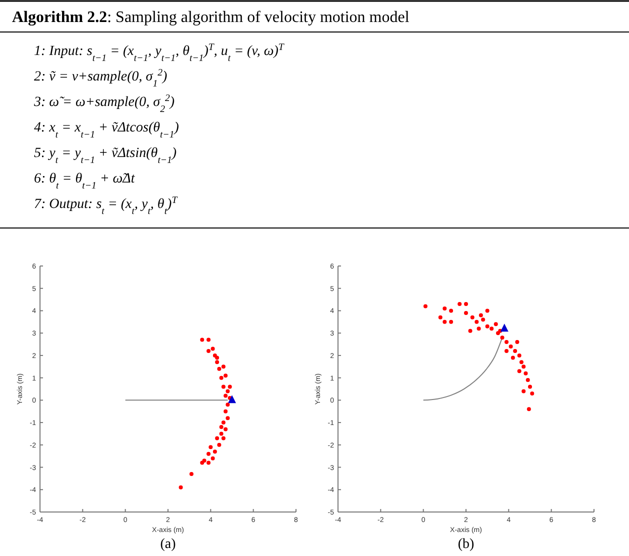  I want to click on text: 4: x$_{t}$ = x$_{t−1}$ + ṽΔtcos(θ$_{t−1}$), so click(107, 130).